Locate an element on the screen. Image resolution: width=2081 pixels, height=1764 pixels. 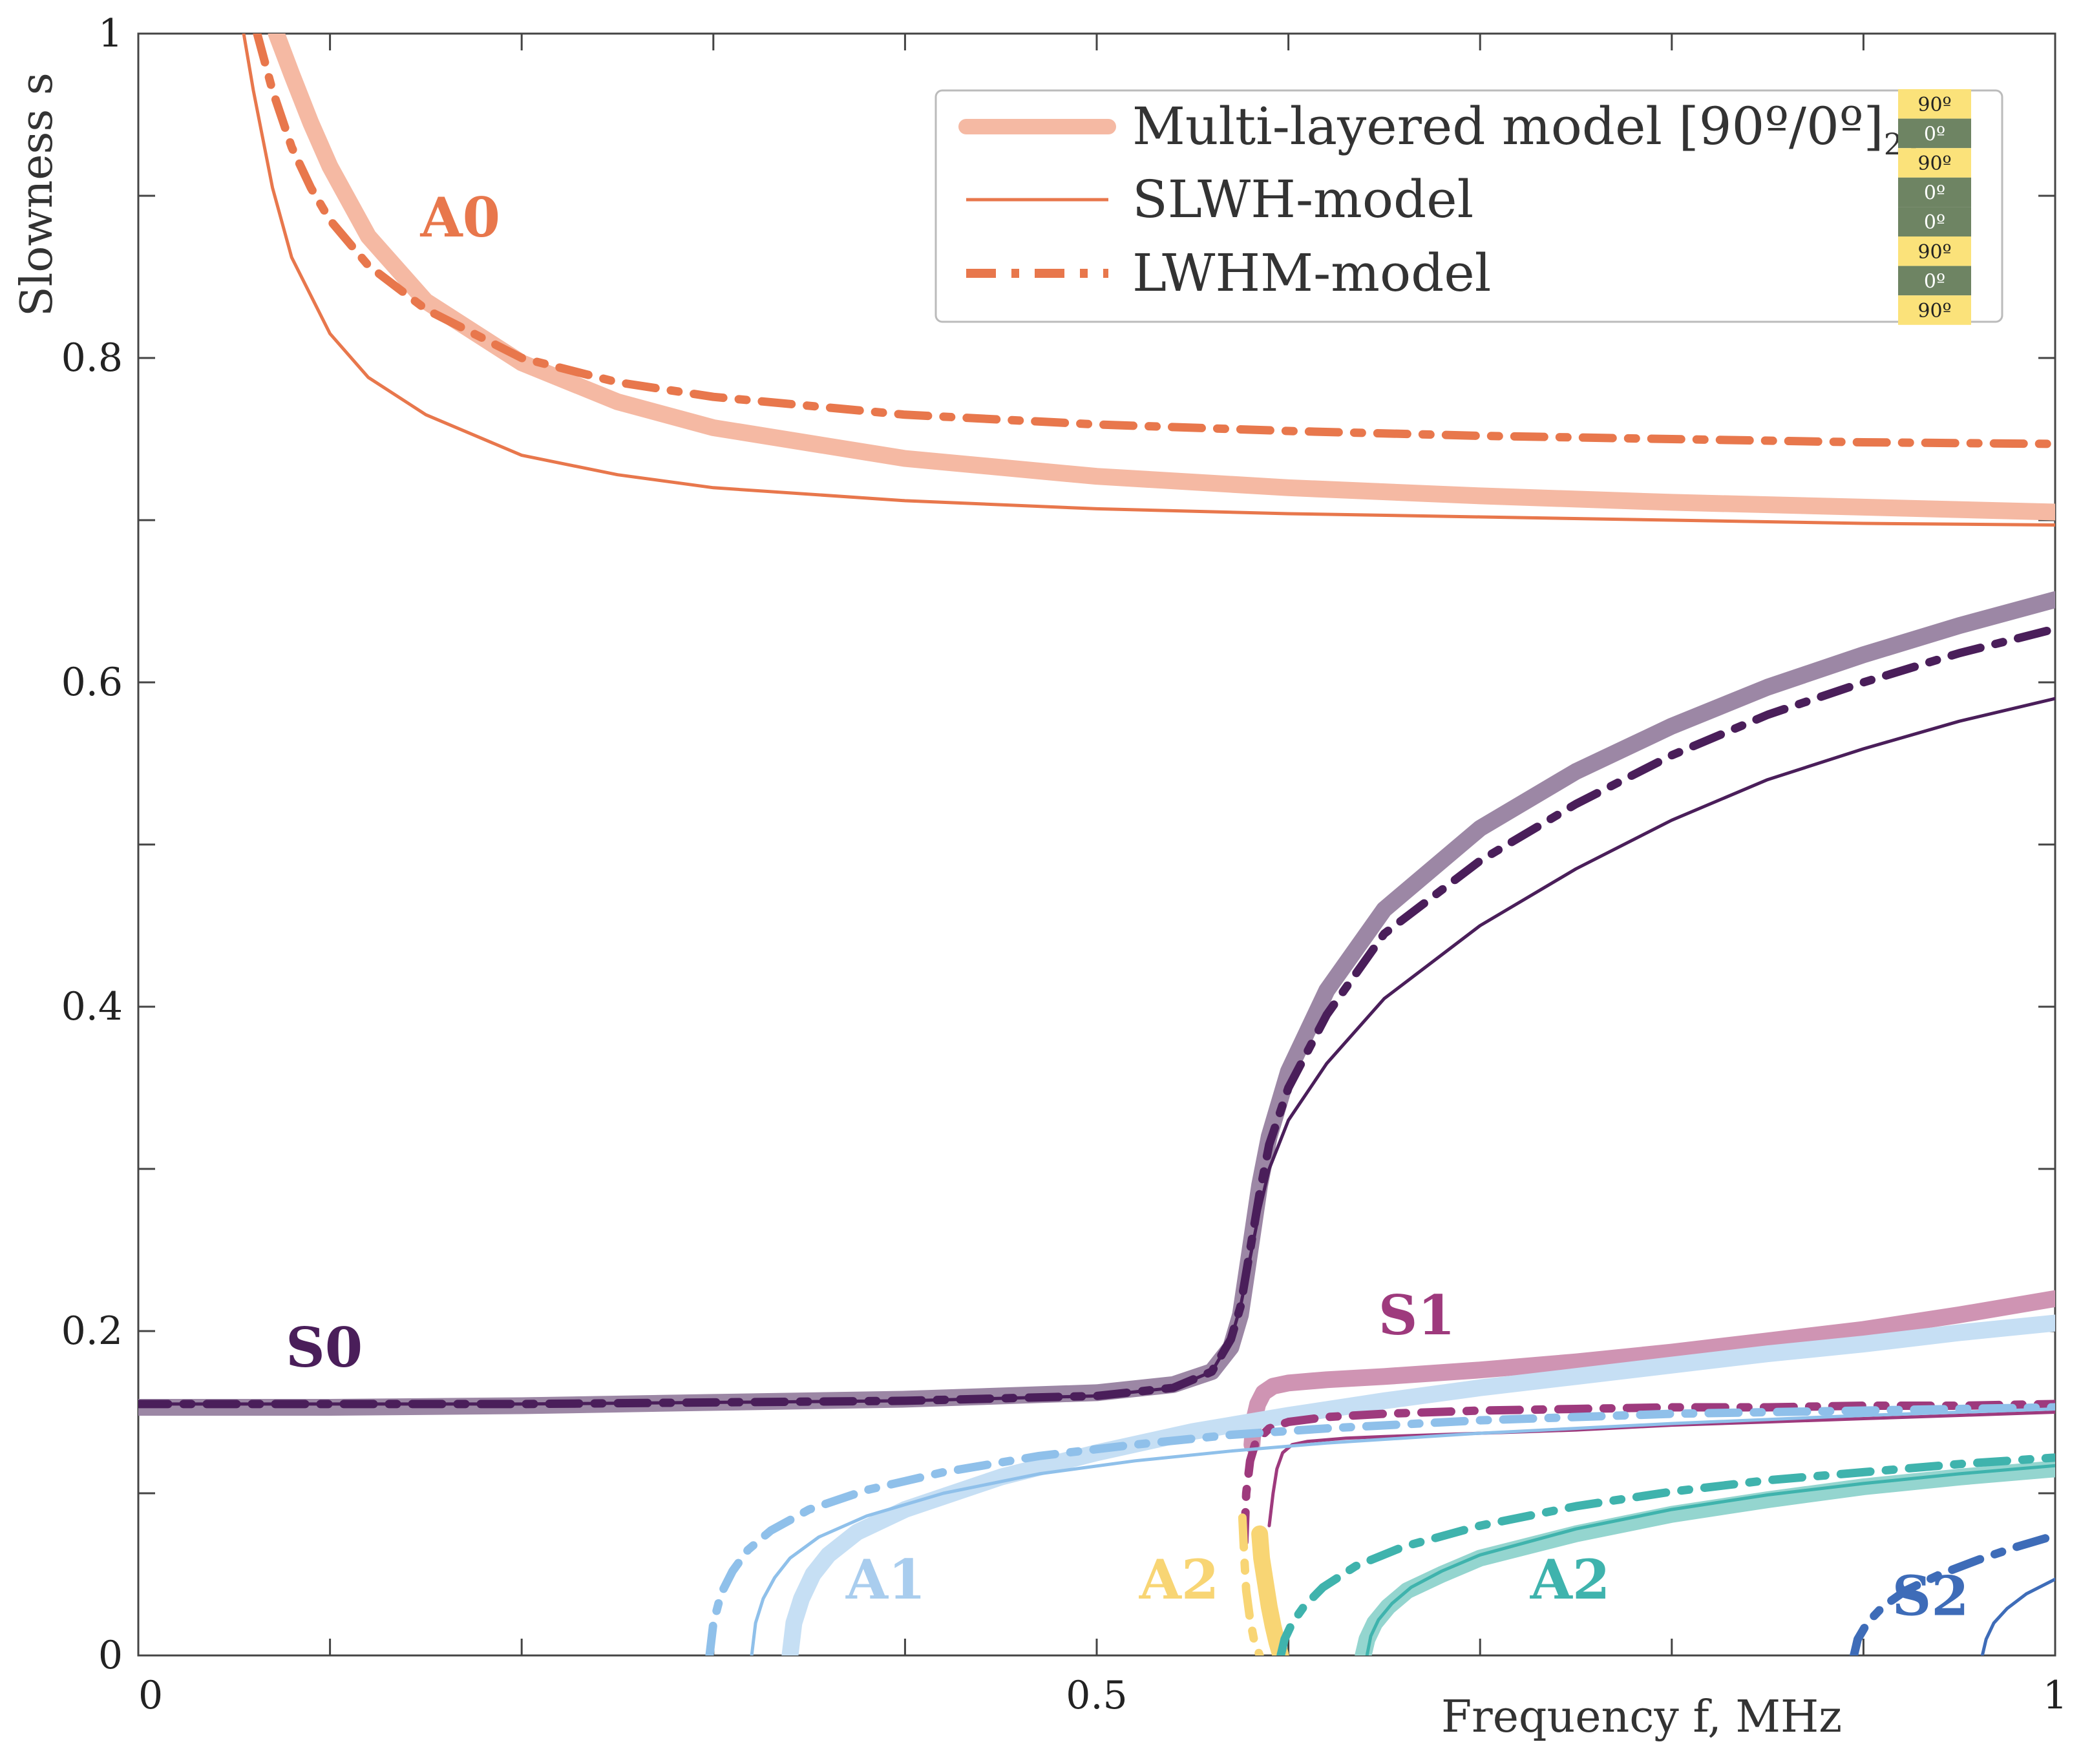
series-line-a1-multi-layered is located at coordinates (1418, 1484).